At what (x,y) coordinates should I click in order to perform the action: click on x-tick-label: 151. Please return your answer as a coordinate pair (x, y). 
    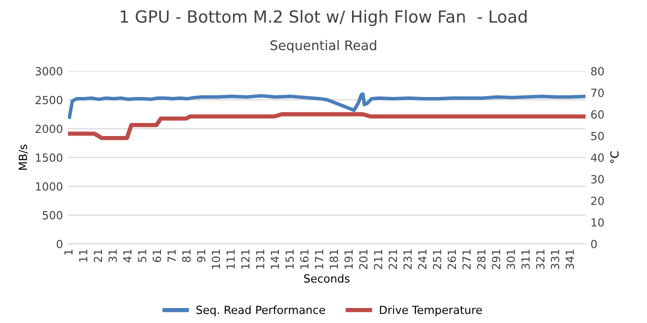
    Looking at the image, I should click on (290, 259).